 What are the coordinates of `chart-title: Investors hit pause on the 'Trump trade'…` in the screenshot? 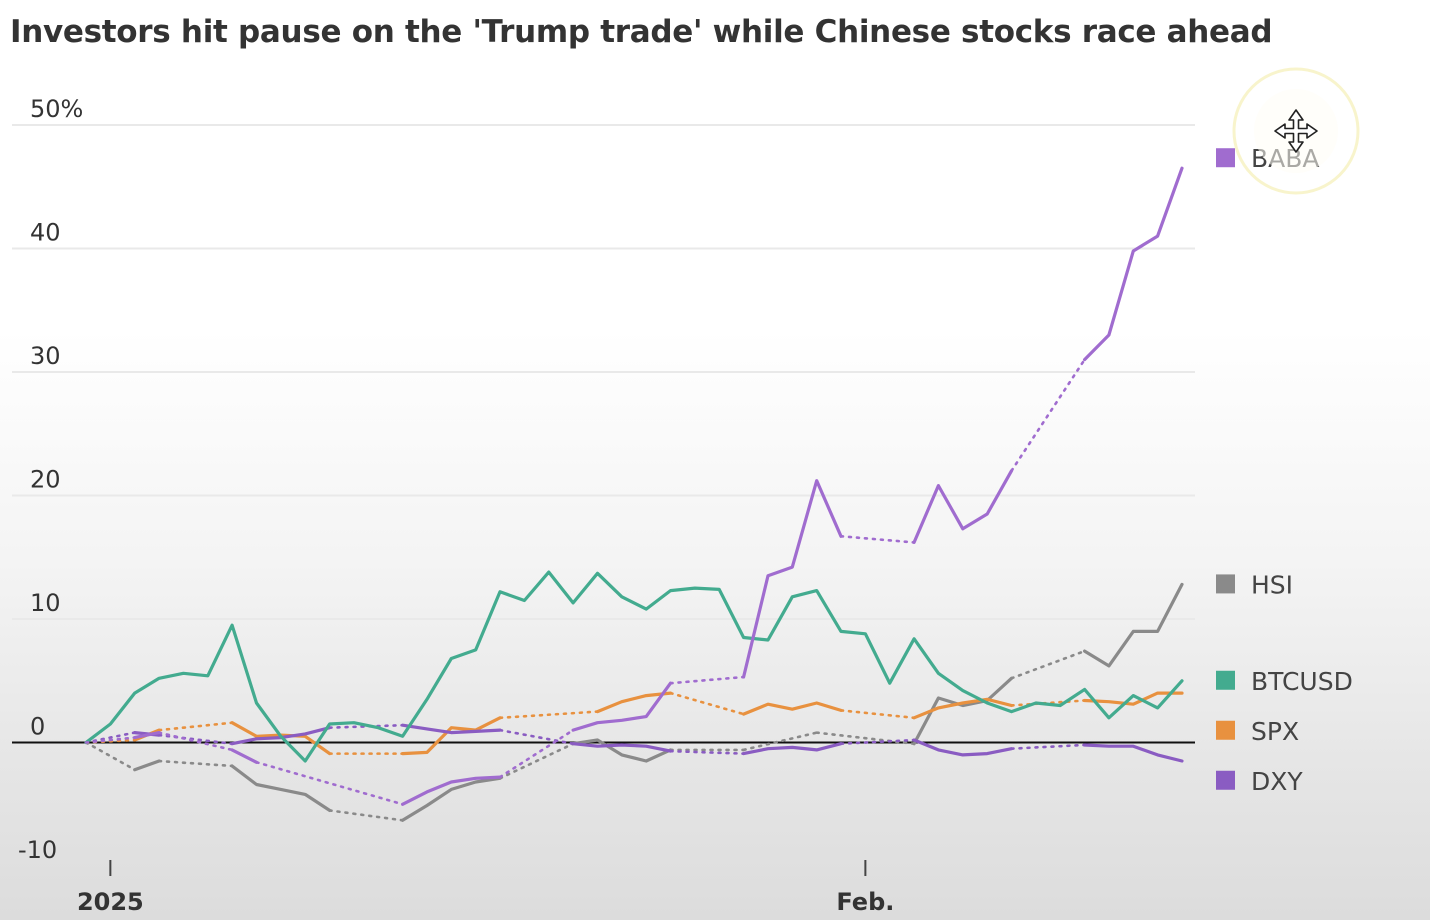 It's located at (641, 32).